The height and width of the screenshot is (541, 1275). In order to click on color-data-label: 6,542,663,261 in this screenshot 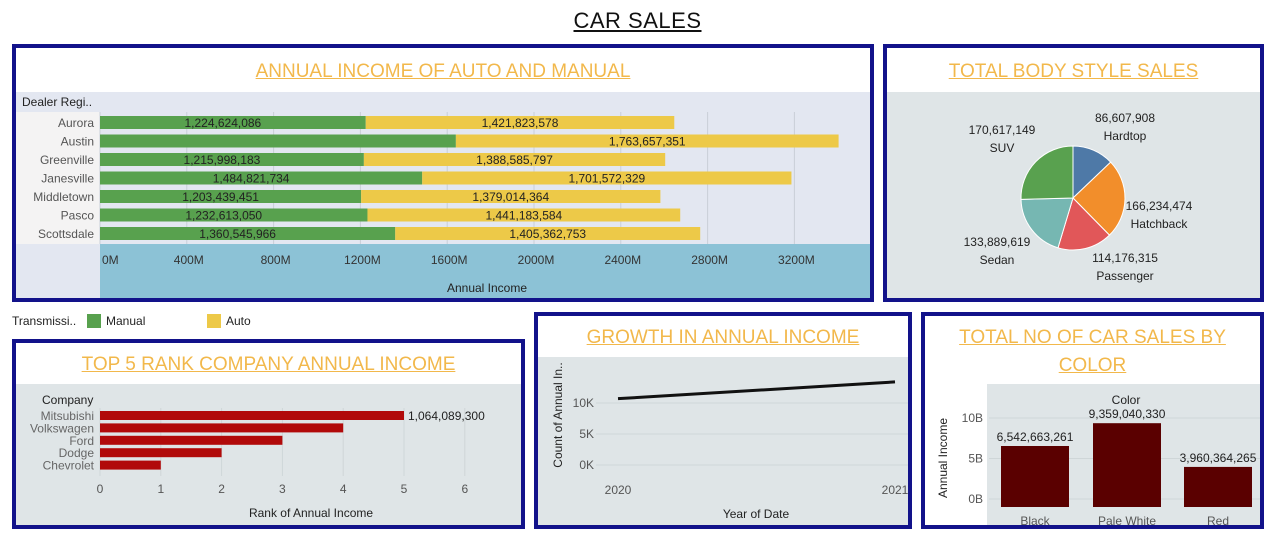, I will do `click(1035, 437)`.